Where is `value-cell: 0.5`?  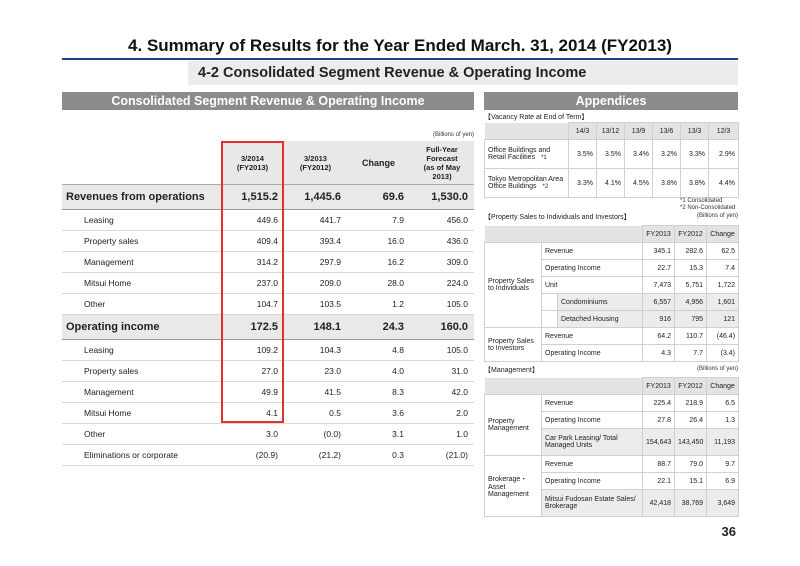
value-cell: 0.5 is located at coordinates (315, 413).